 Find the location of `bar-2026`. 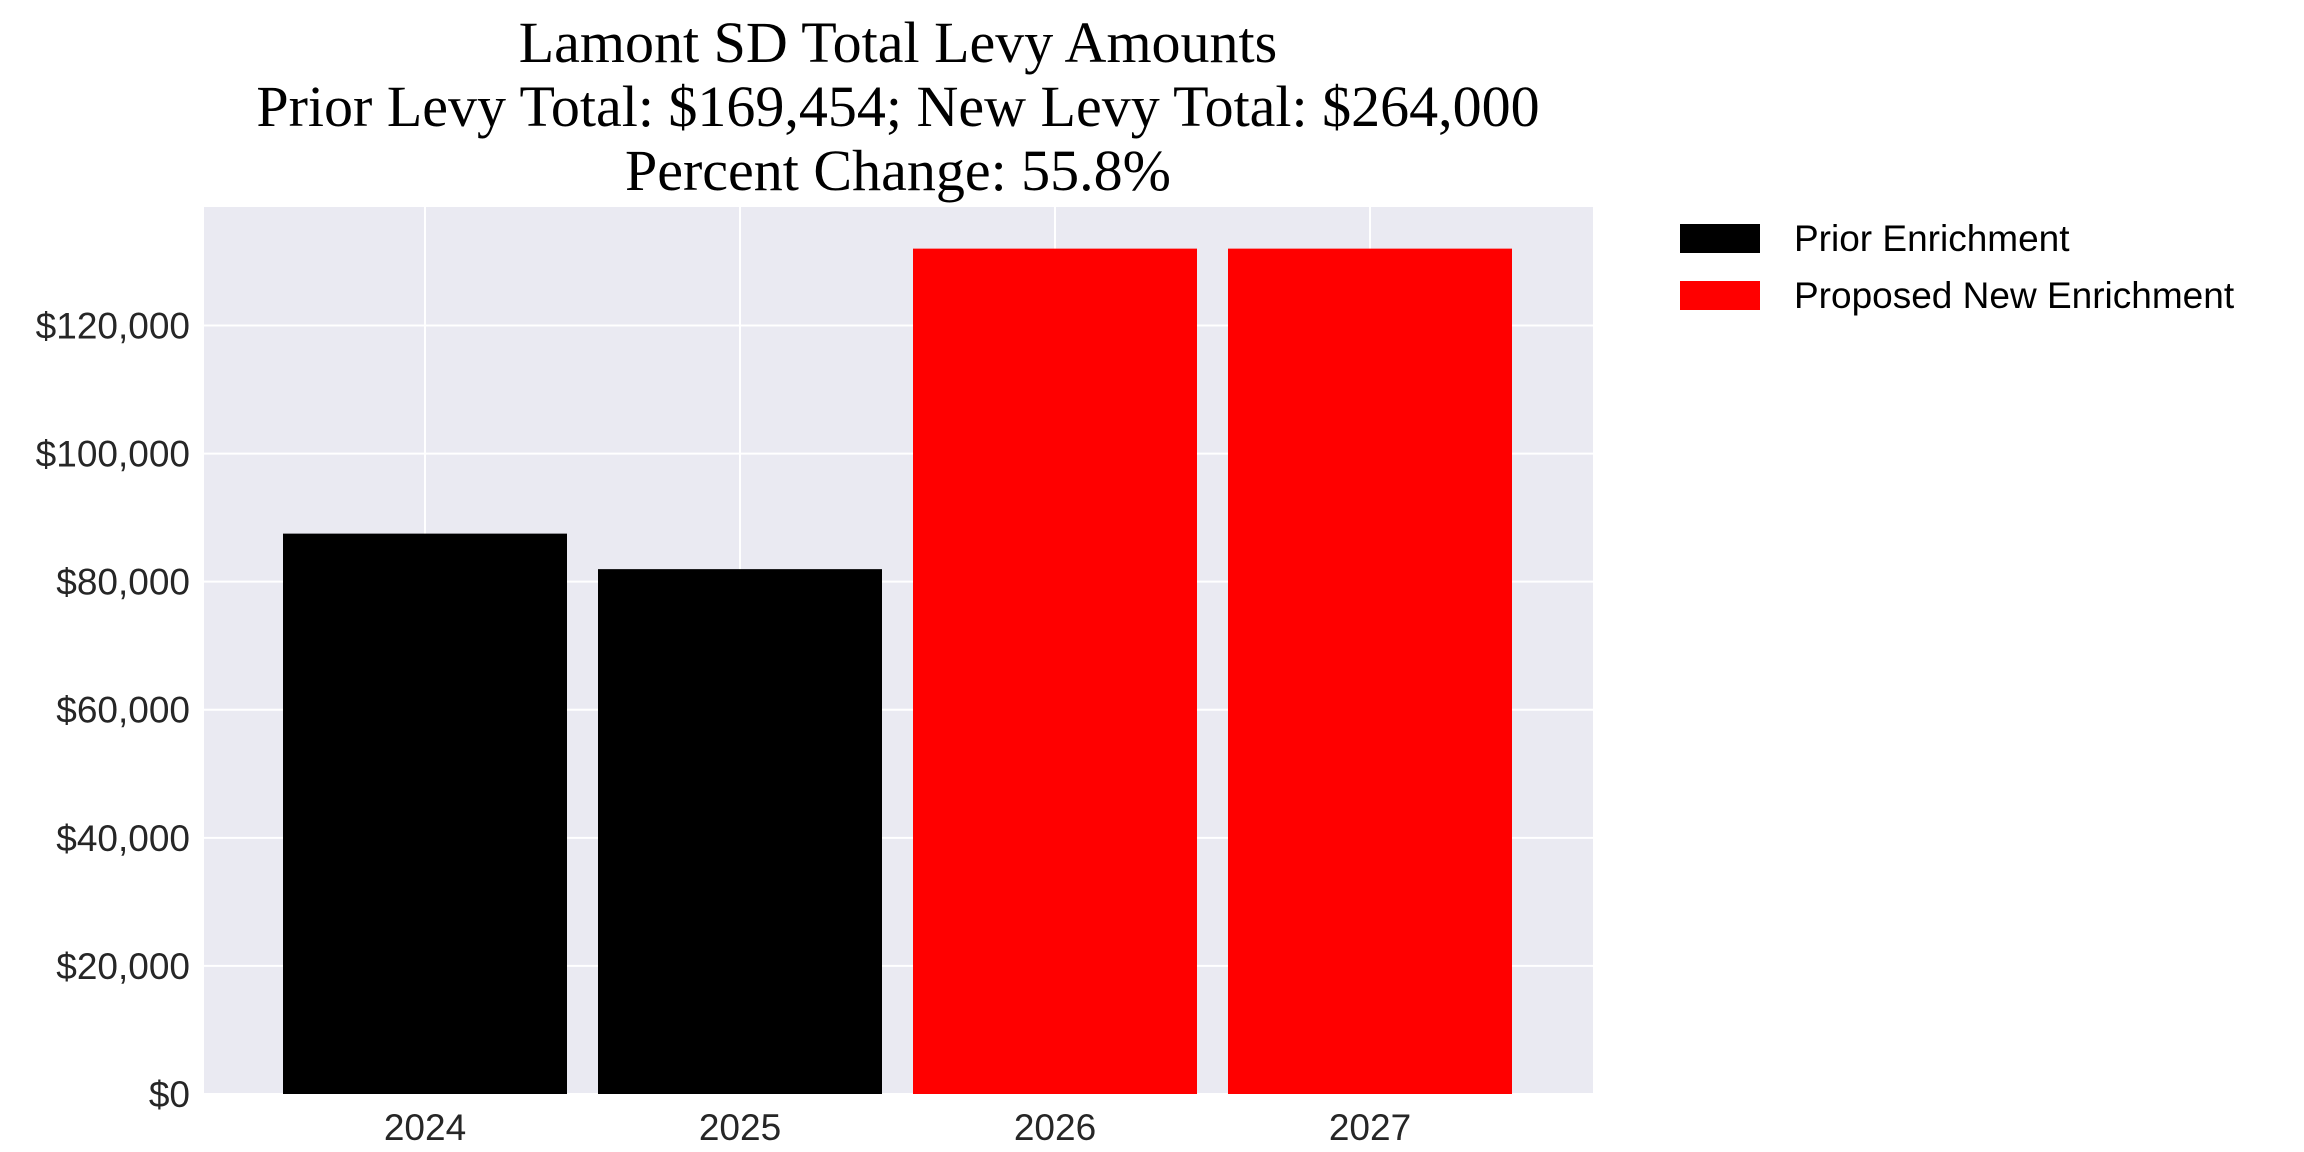

bar-2026 is located at coordinates (1055, 671).